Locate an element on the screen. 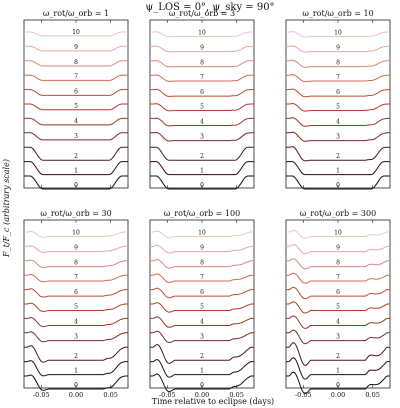  panel-title: ω_rot/ω_orb = 300 is located at coordinates (338, 213).